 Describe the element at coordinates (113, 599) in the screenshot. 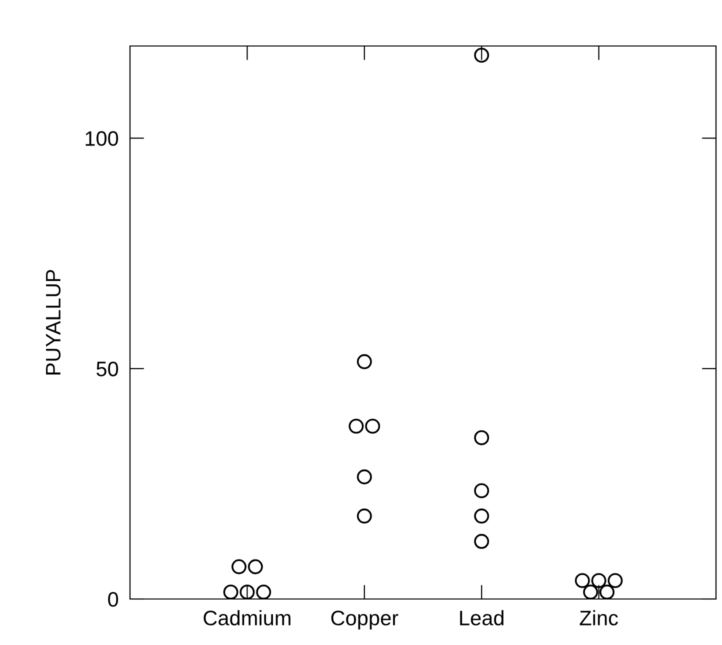

I see `y-tick-label: 0` at that location.